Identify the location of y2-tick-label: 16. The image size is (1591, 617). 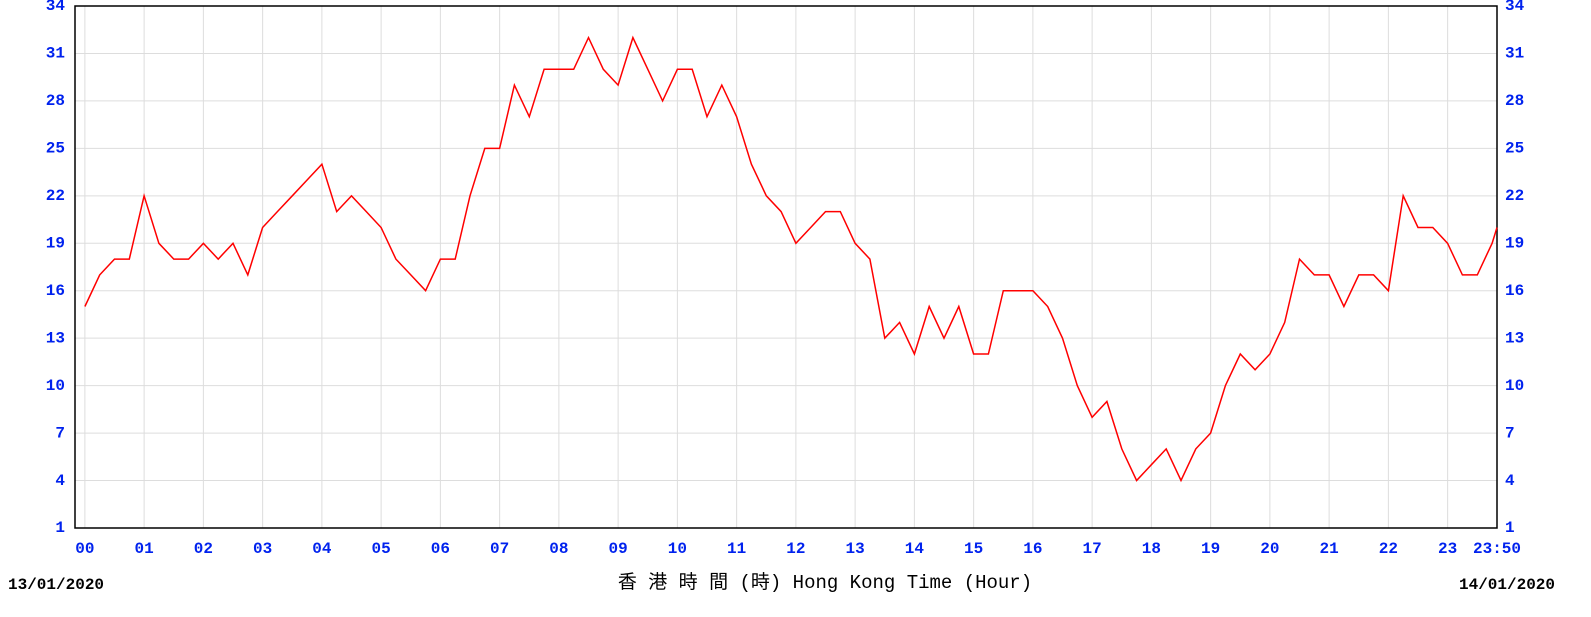
(1514, 291).